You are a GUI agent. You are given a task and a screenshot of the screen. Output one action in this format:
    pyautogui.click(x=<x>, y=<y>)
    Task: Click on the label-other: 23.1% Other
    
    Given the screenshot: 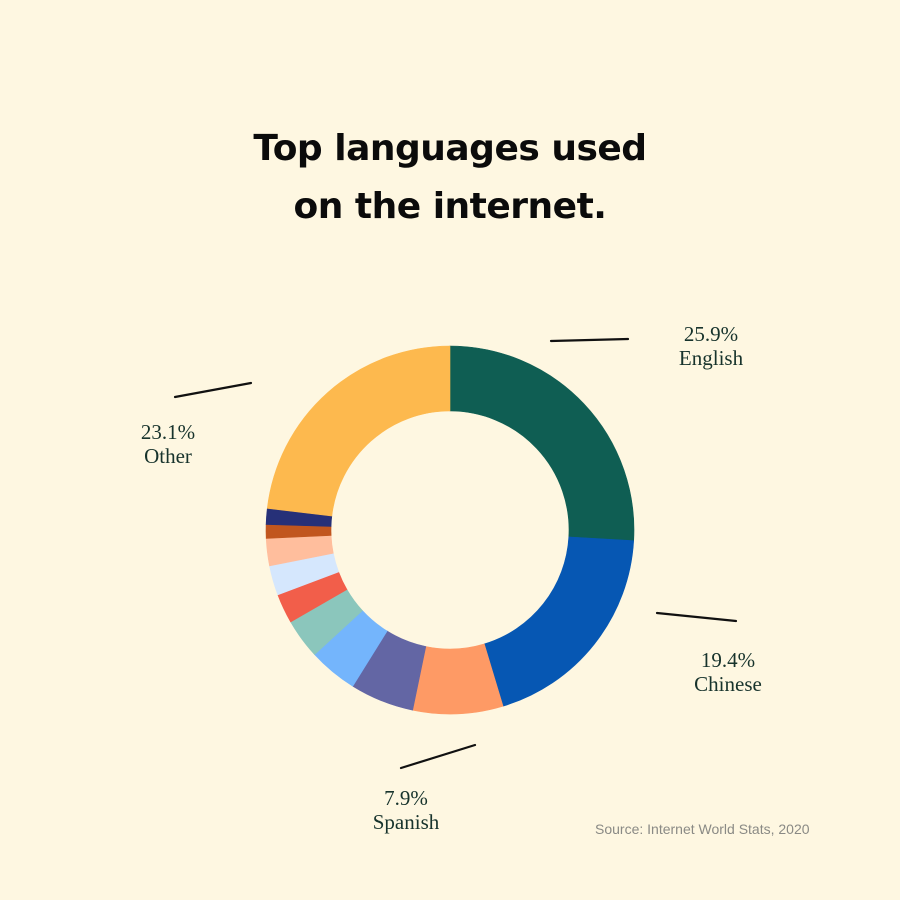 What is the action you would take?
    pyautogui.click(x=168, y=444)
    